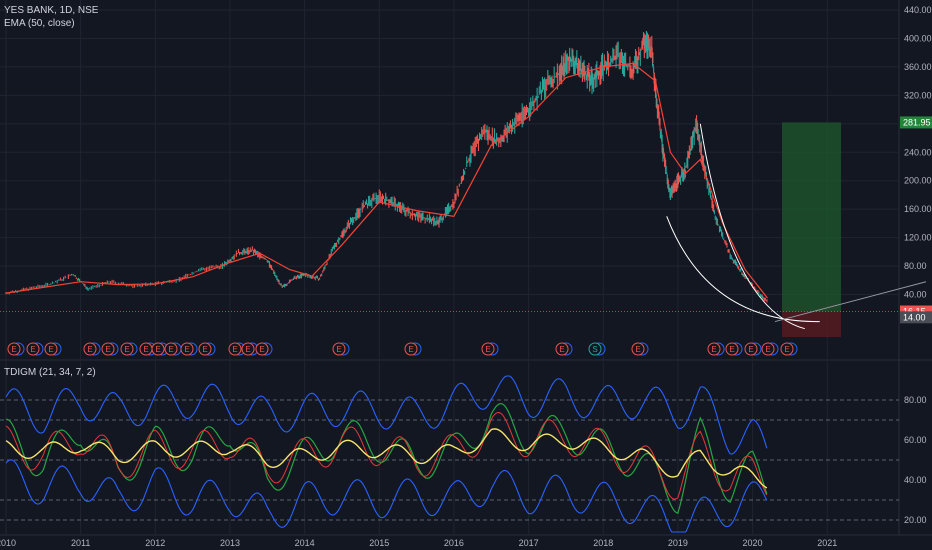 The height and width of the screenshot is (550, 932). Describe the element at coordinates (454, 543) in the screenshot. I see `time-tick-label: 2016` at that location.